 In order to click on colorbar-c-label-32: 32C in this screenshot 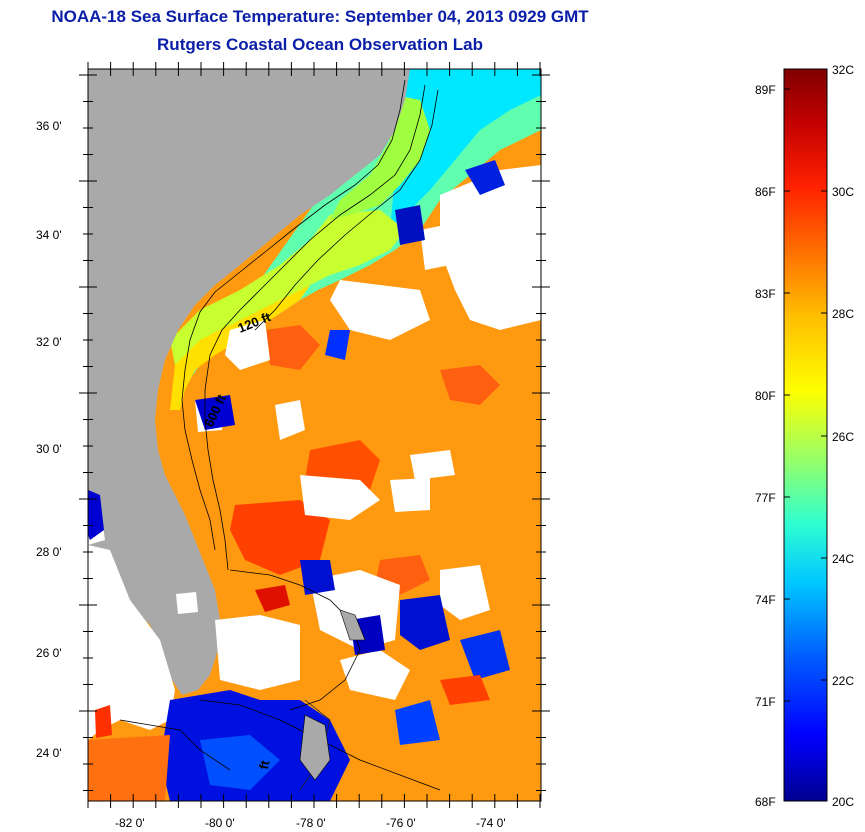, I will do `click(843, 70)`.